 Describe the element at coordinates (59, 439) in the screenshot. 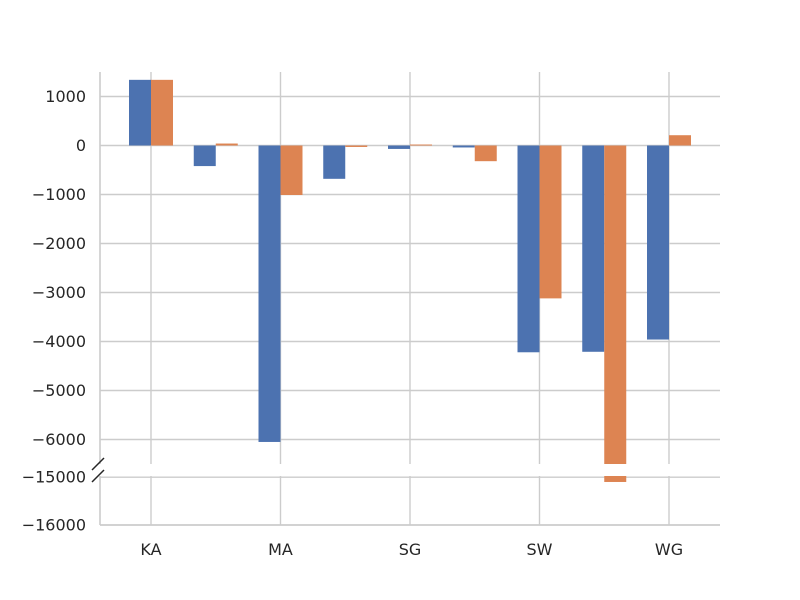

I see `y-tick-label: −6000` at that location.